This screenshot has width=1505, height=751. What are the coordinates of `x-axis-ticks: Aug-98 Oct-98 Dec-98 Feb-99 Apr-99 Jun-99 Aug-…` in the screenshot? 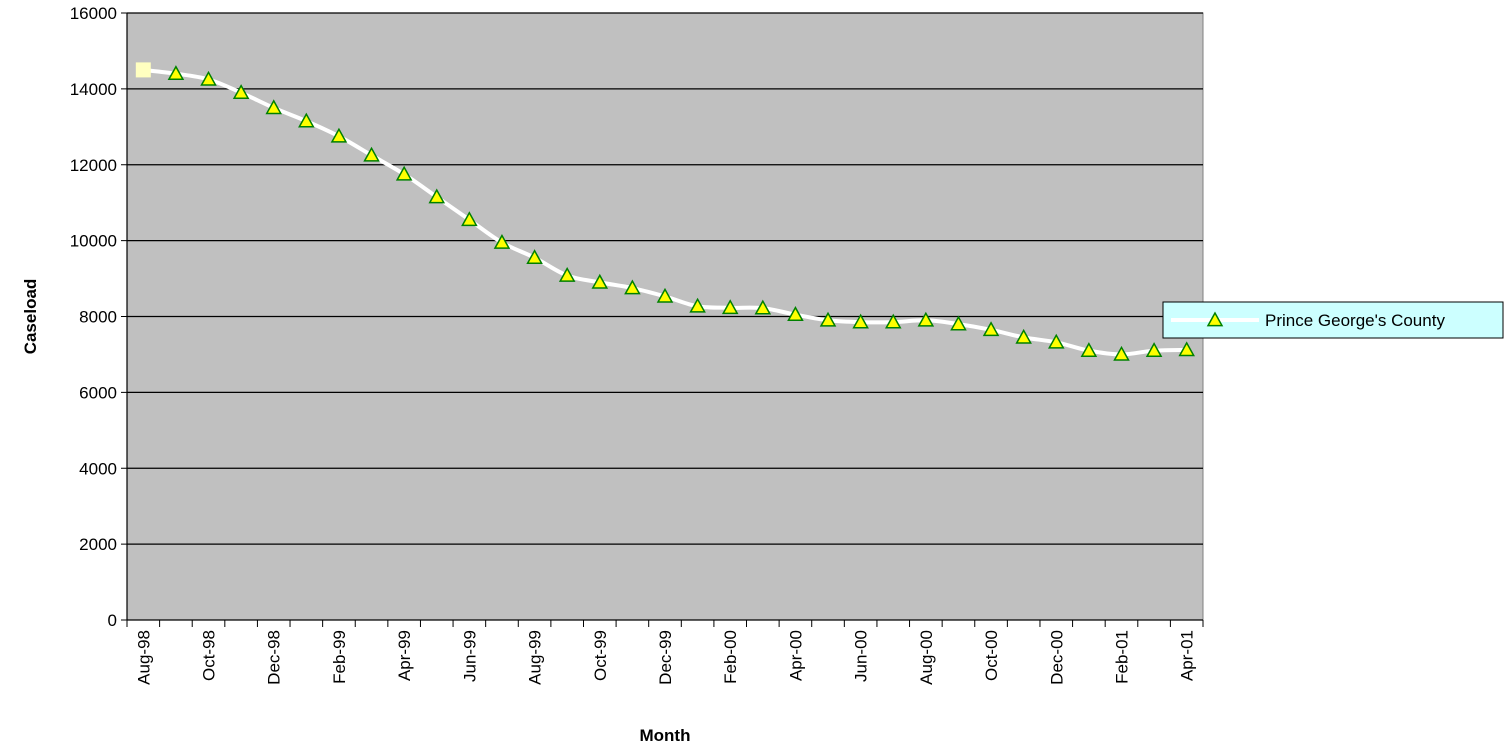 It's located at (665, 652).